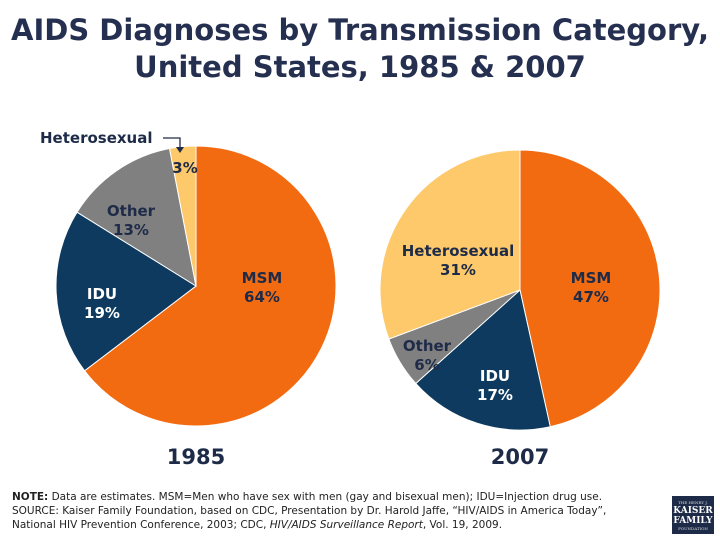 The width and height of the screenshot is (720, 540). What do you see at coordinates (102, 313) in the screenshot?
I see `value-idu-1985: 19%` at bounding box center [102, 313].